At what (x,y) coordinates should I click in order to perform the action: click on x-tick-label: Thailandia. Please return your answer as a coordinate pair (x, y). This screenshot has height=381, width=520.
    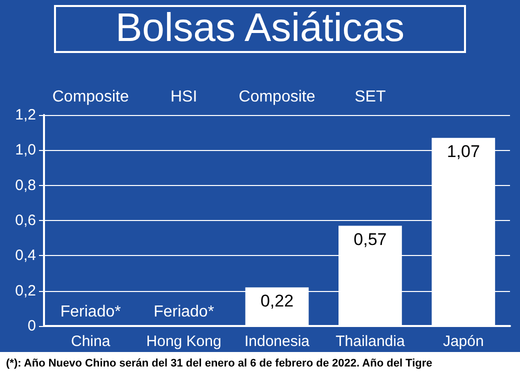
    Looking at the image, I should click on (371, 341).